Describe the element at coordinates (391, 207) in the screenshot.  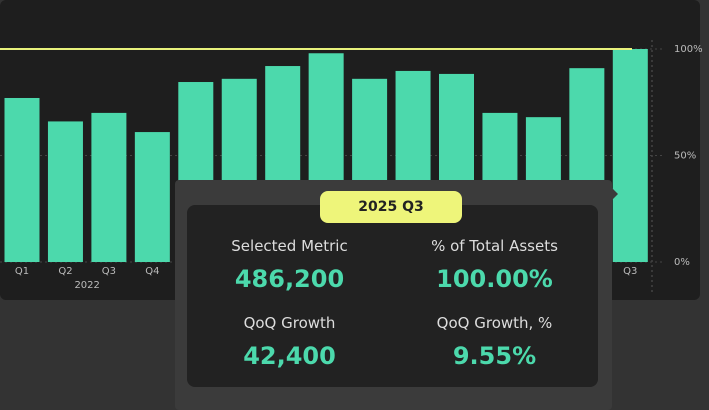
I see `tooltip-title: 2025 Q3` at that location.